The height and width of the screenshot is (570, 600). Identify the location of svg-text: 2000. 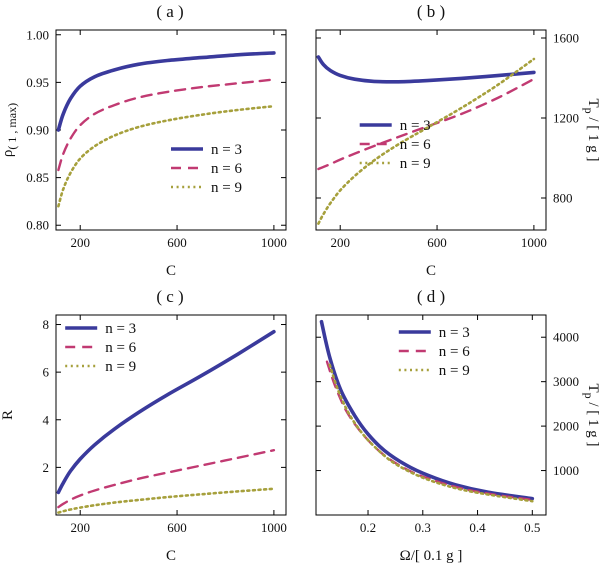
(566, 426).